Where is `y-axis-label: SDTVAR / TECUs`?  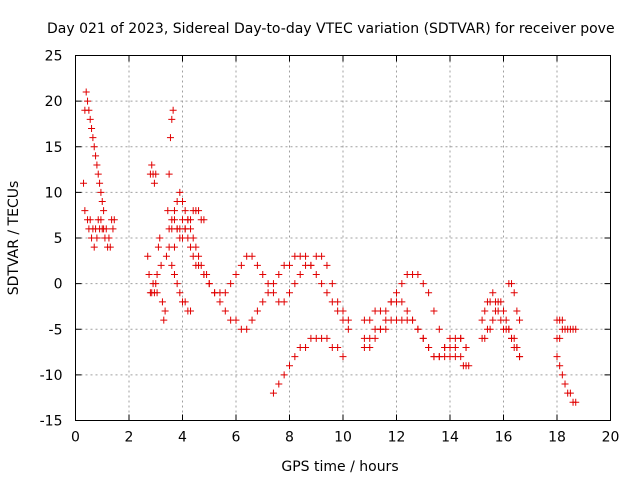
y-axis-label: SDTVAR / TECUs is located at coordinates (14, 238).